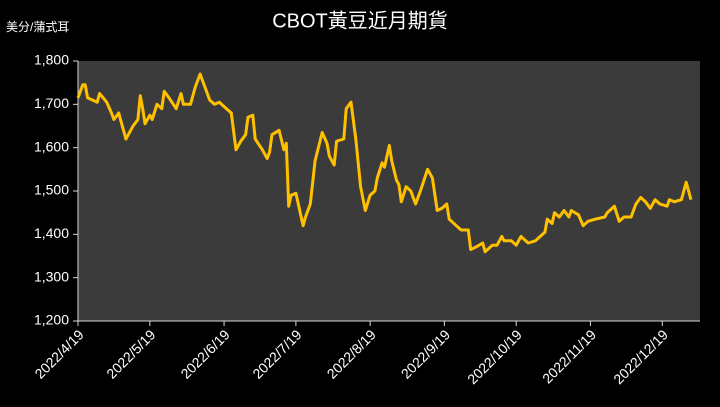 Image resolution: width=720 pixels, height=407 pixels. Describe the element at coordinates (640, 356) in the screenshot. I see `x-tick-label: 2022/12/19` at that location.